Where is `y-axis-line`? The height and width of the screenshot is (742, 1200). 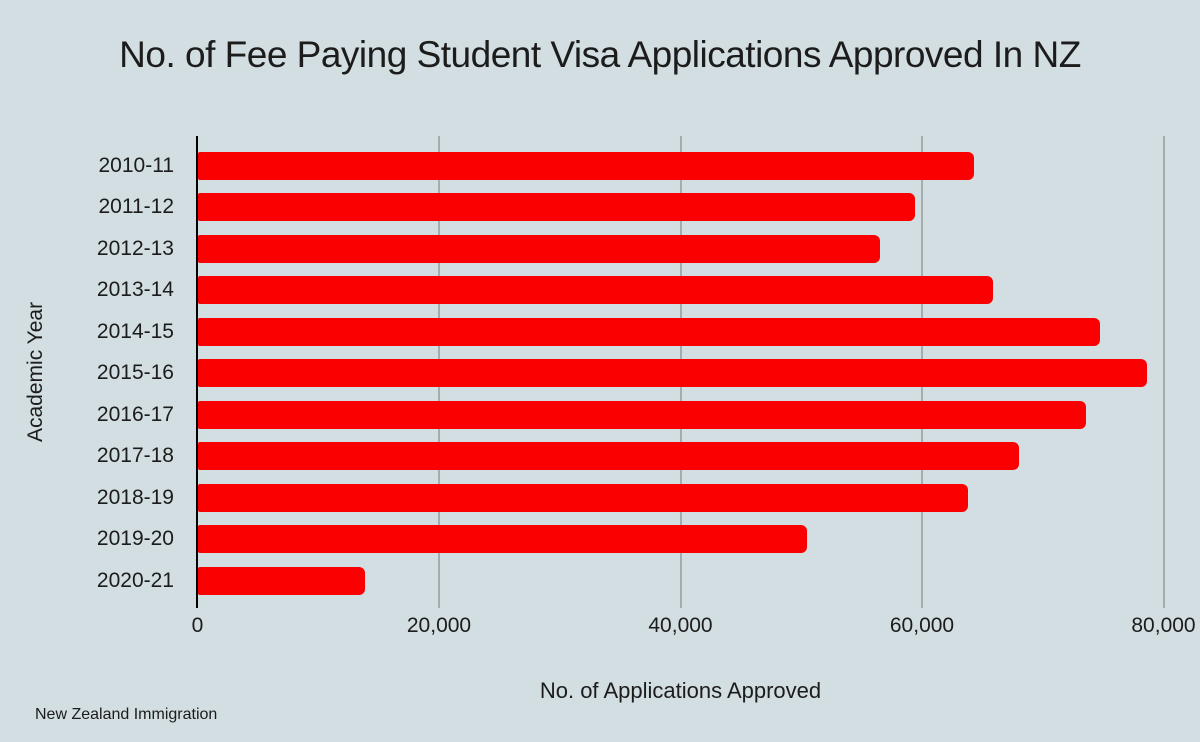 y-axis-line is located at coordinates (197, 372).